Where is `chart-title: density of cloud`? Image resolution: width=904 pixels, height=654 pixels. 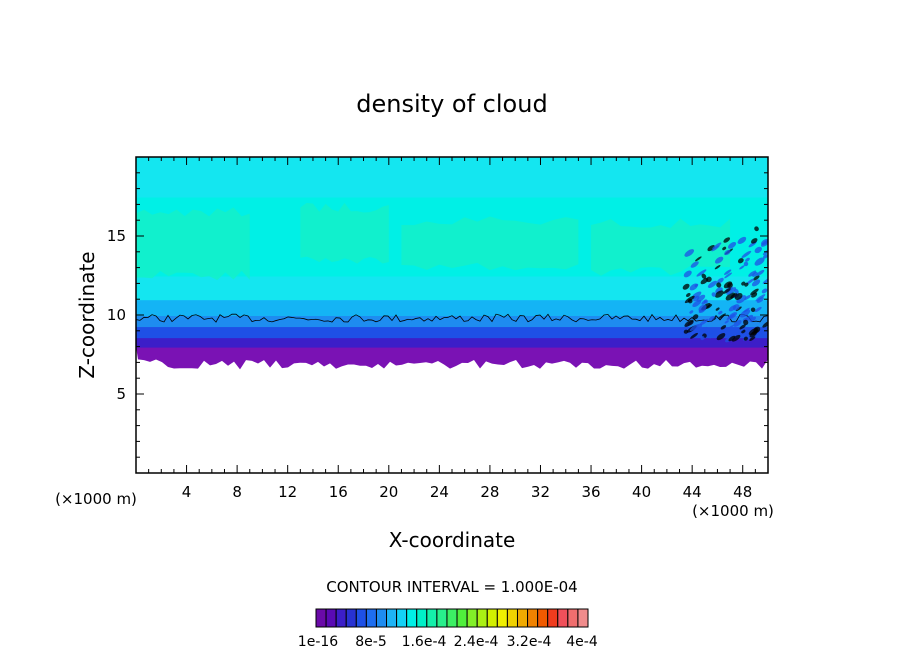
chart-title: density of cloud is located at coordinates (451, 104).